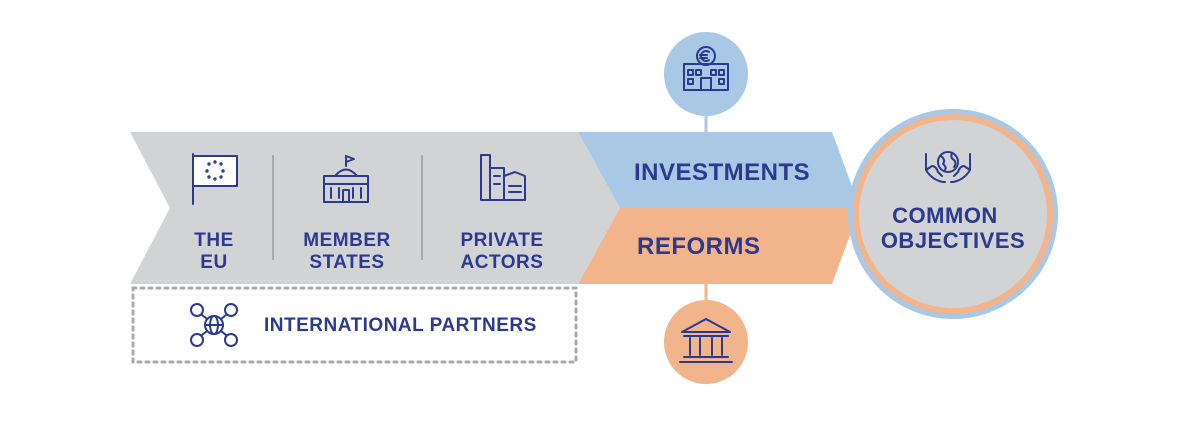 This screenshot has width=1200, height=446. I want to click on international-partners-box, so click(354, 325).